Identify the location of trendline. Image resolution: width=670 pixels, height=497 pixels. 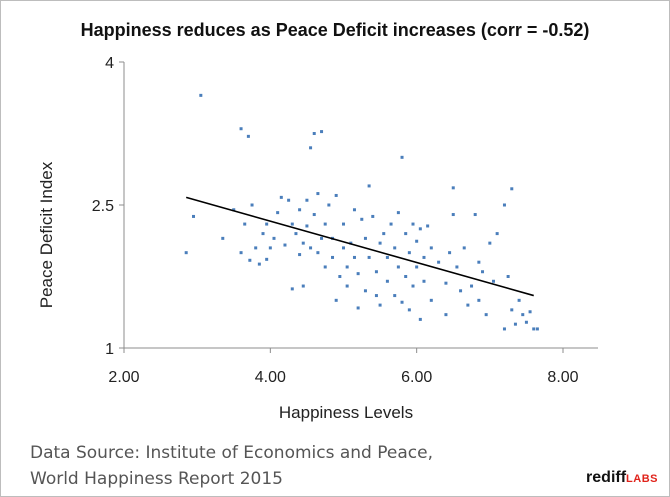
(359, 246).